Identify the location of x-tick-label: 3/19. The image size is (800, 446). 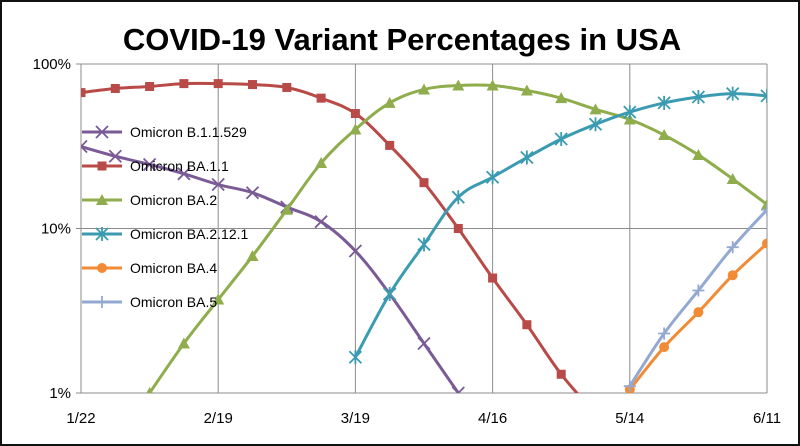
(355, 418).